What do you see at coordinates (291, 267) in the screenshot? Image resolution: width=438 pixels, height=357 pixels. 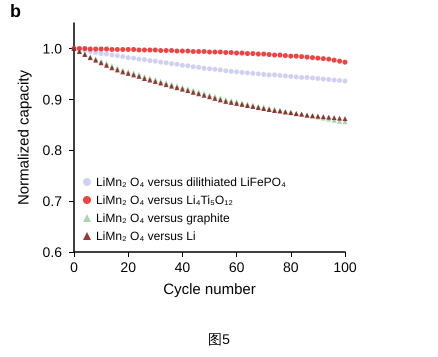 I see `x-tick-label: 80` at bounding box center [291, 267].